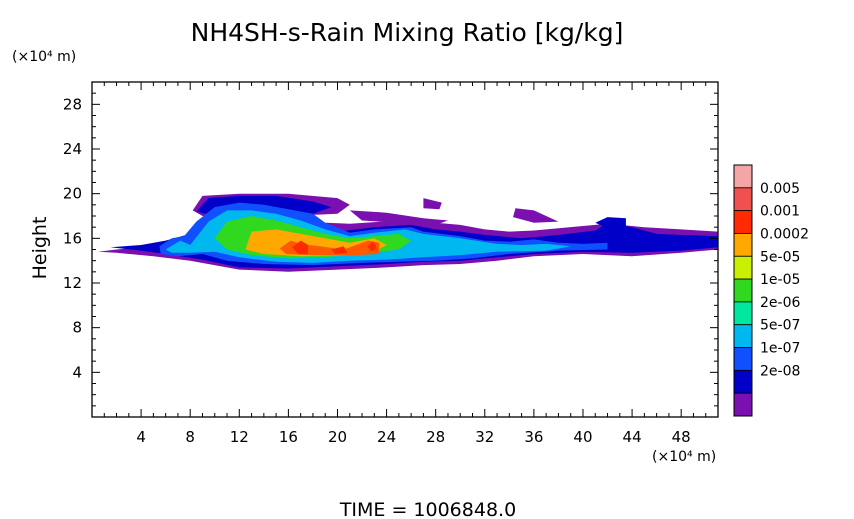 The image size is (854, 519). What do you see at coordinates (435, 437) in the screenshot?
I see `x-tick-label: 28` at bounding box center [435, 437].